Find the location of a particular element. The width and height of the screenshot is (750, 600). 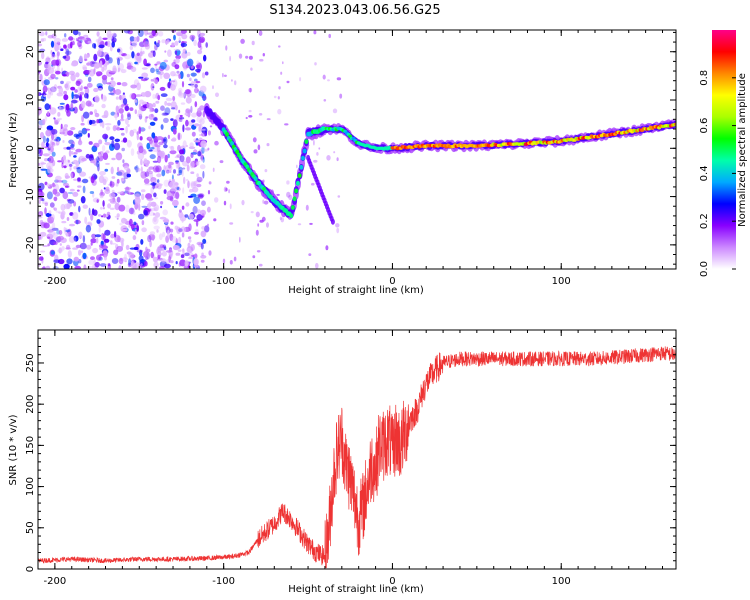

ridge-core is located at coordinates (227, 134).